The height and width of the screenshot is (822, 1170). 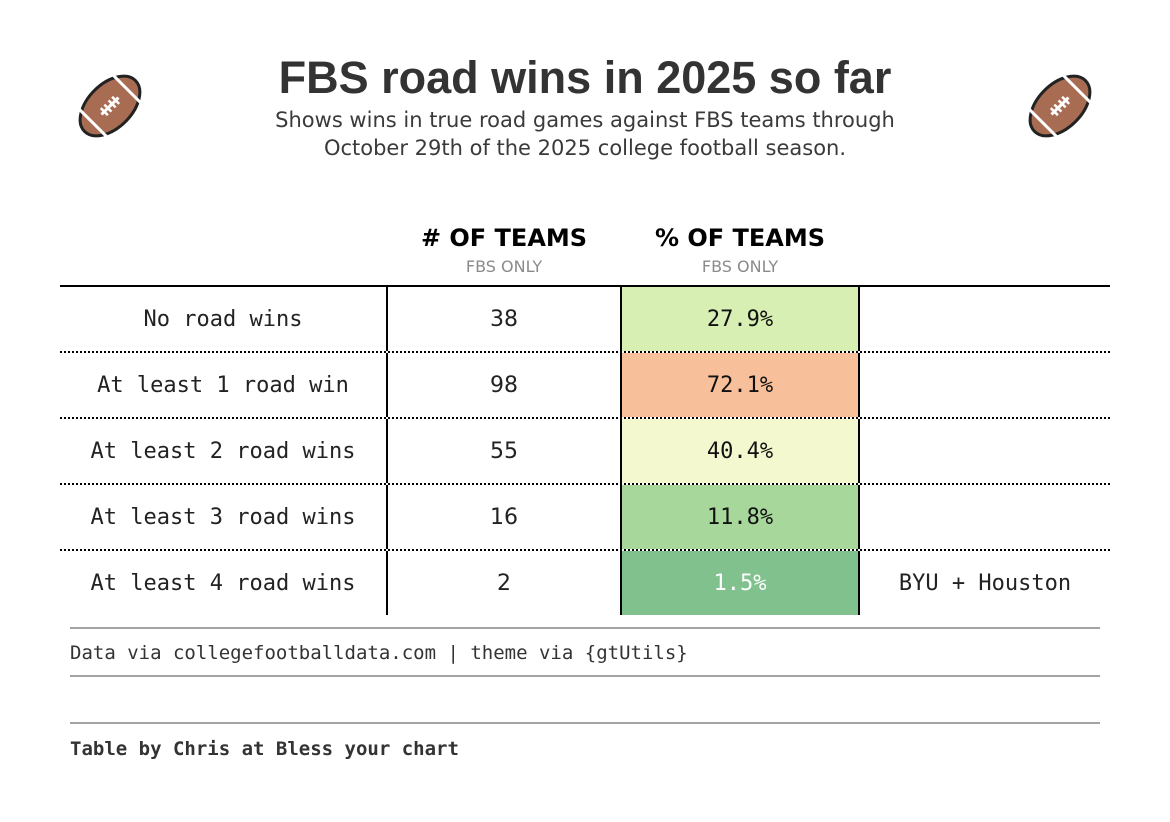 I want to click on team-percent: 11.8%, so click(x=740, y=517).